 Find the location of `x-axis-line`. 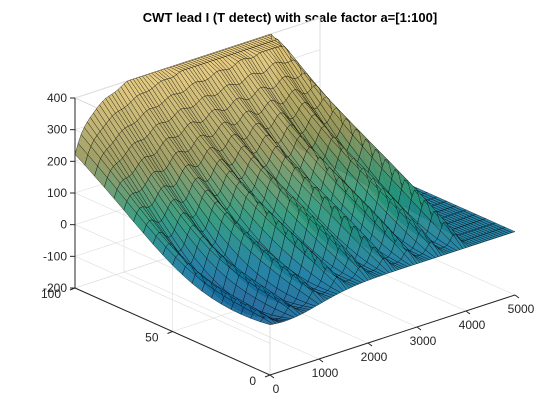

x-axis-line is located at coordinates (392, 335).